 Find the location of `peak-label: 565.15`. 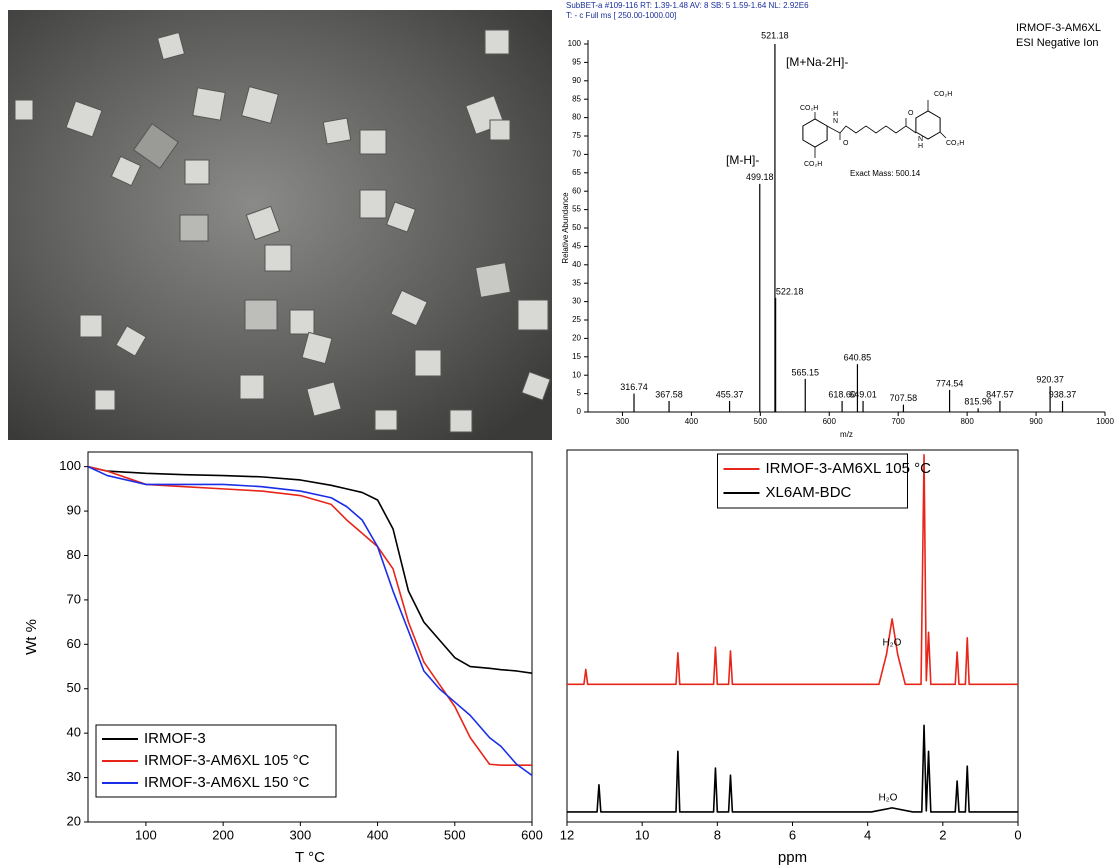

peak-label: 565.15 is located at coordinates (805, 372).